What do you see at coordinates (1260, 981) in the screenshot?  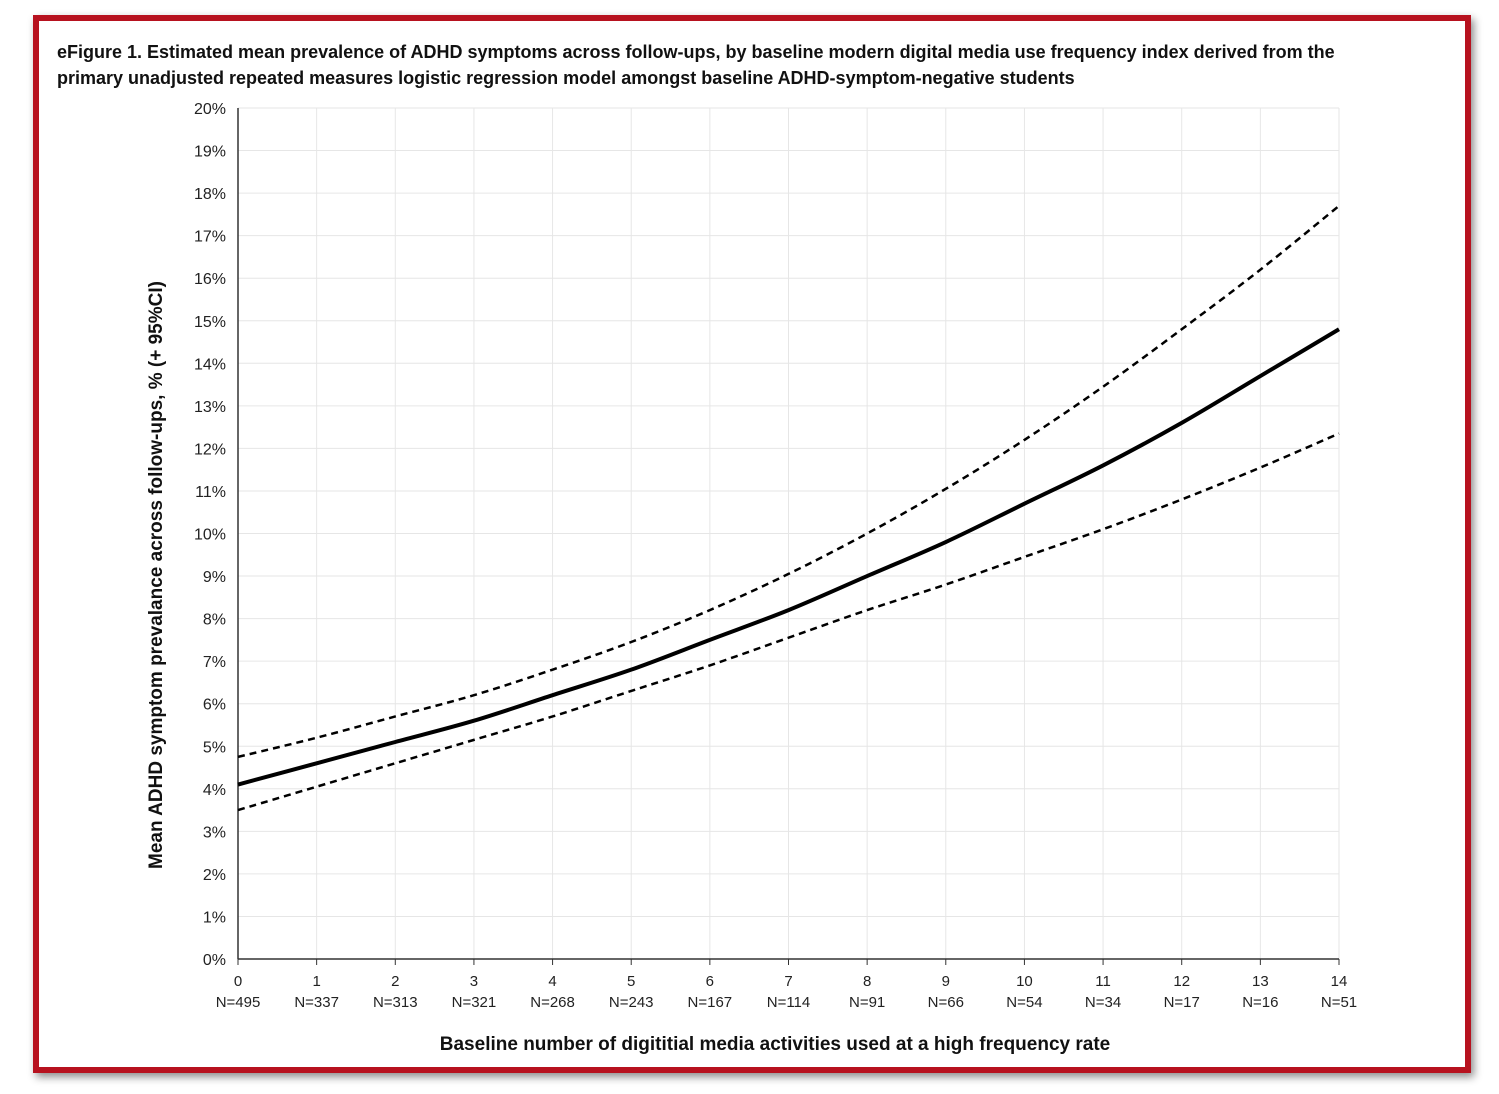 I see `x-tick-label: 13` at bounding box center [1260, 981].